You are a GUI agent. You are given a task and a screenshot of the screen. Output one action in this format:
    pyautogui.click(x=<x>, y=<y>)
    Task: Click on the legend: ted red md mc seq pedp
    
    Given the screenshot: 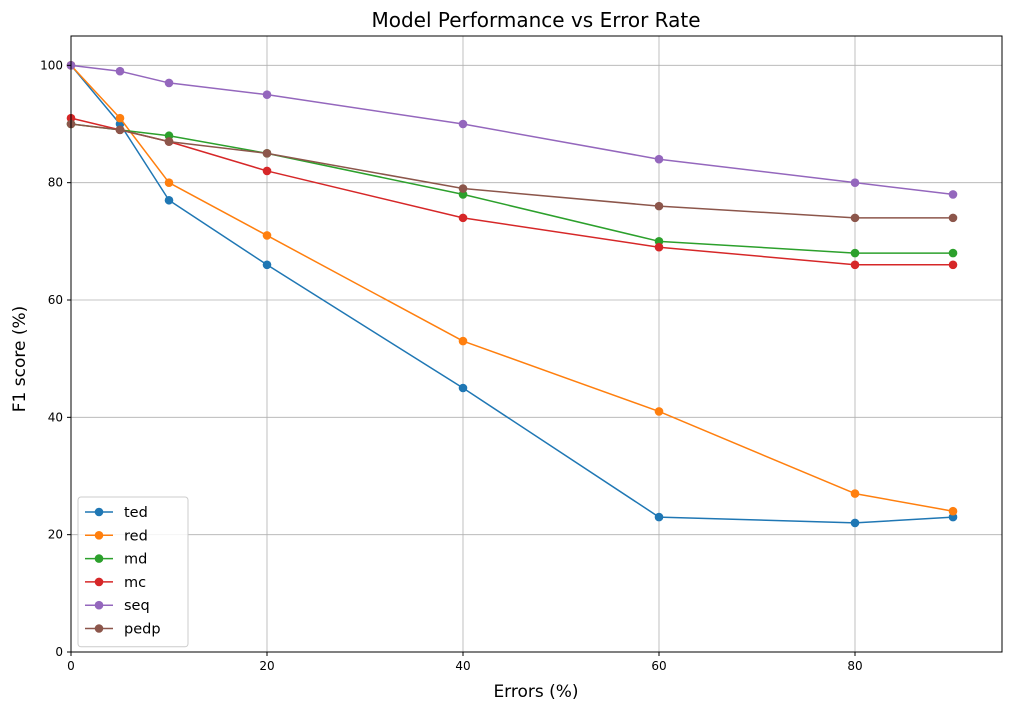 What is the action you would take?
    pyautogui.click(x=133, y=572)
    